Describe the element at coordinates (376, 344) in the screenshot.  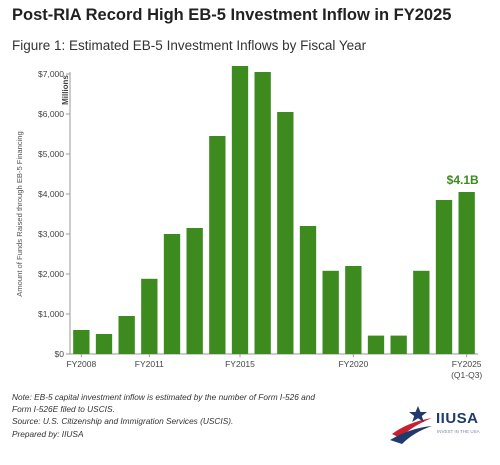
I see `bar-fy2021` at that location.